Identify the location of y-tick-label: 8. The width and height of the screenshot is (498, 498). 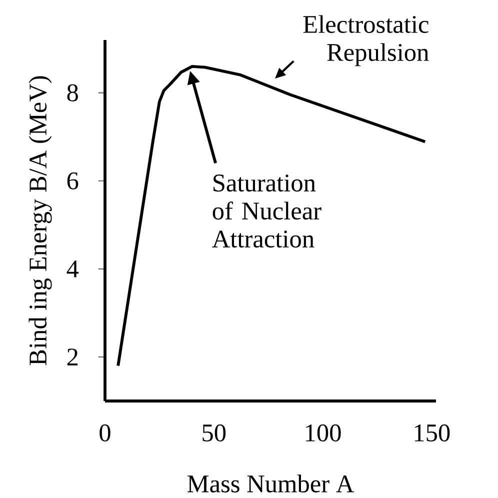
(72, 93).